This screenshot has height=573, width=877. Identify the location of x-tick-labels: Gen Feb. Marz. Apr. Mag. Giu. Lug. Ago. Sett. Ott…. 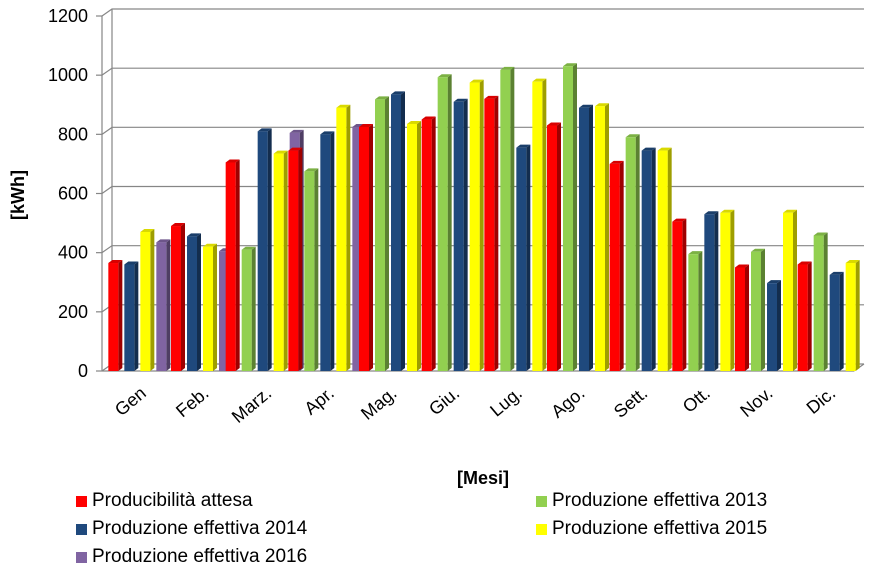
(475, 405).